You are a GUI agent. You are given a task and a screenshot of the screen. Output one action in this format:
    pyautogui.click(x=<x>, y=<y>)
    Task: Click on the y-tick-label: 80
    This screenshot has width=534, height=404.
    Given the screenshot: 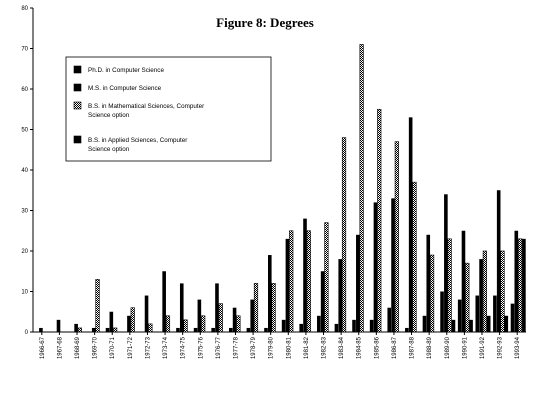 What is the action you would take?
    pyautogui.click(x=24, y=9)
    